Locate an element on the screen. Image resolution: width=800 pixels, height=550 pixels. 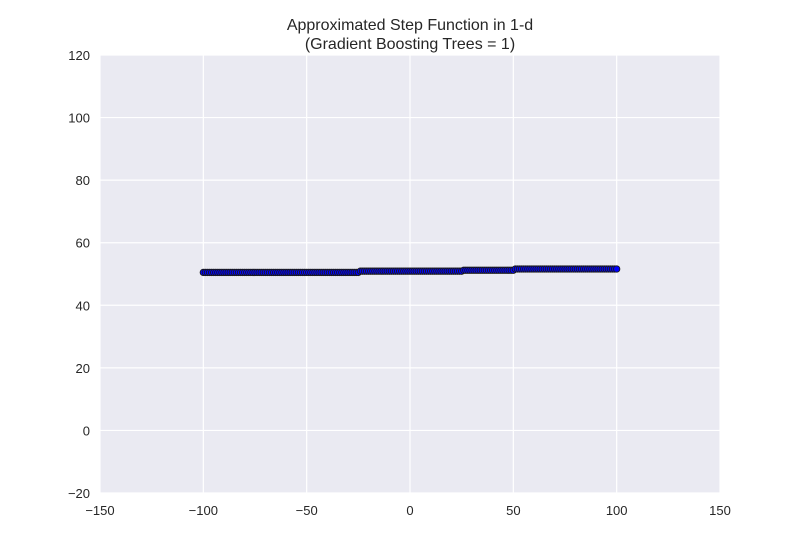
x-tick-label: −100 is located at coordinates (203, 510).